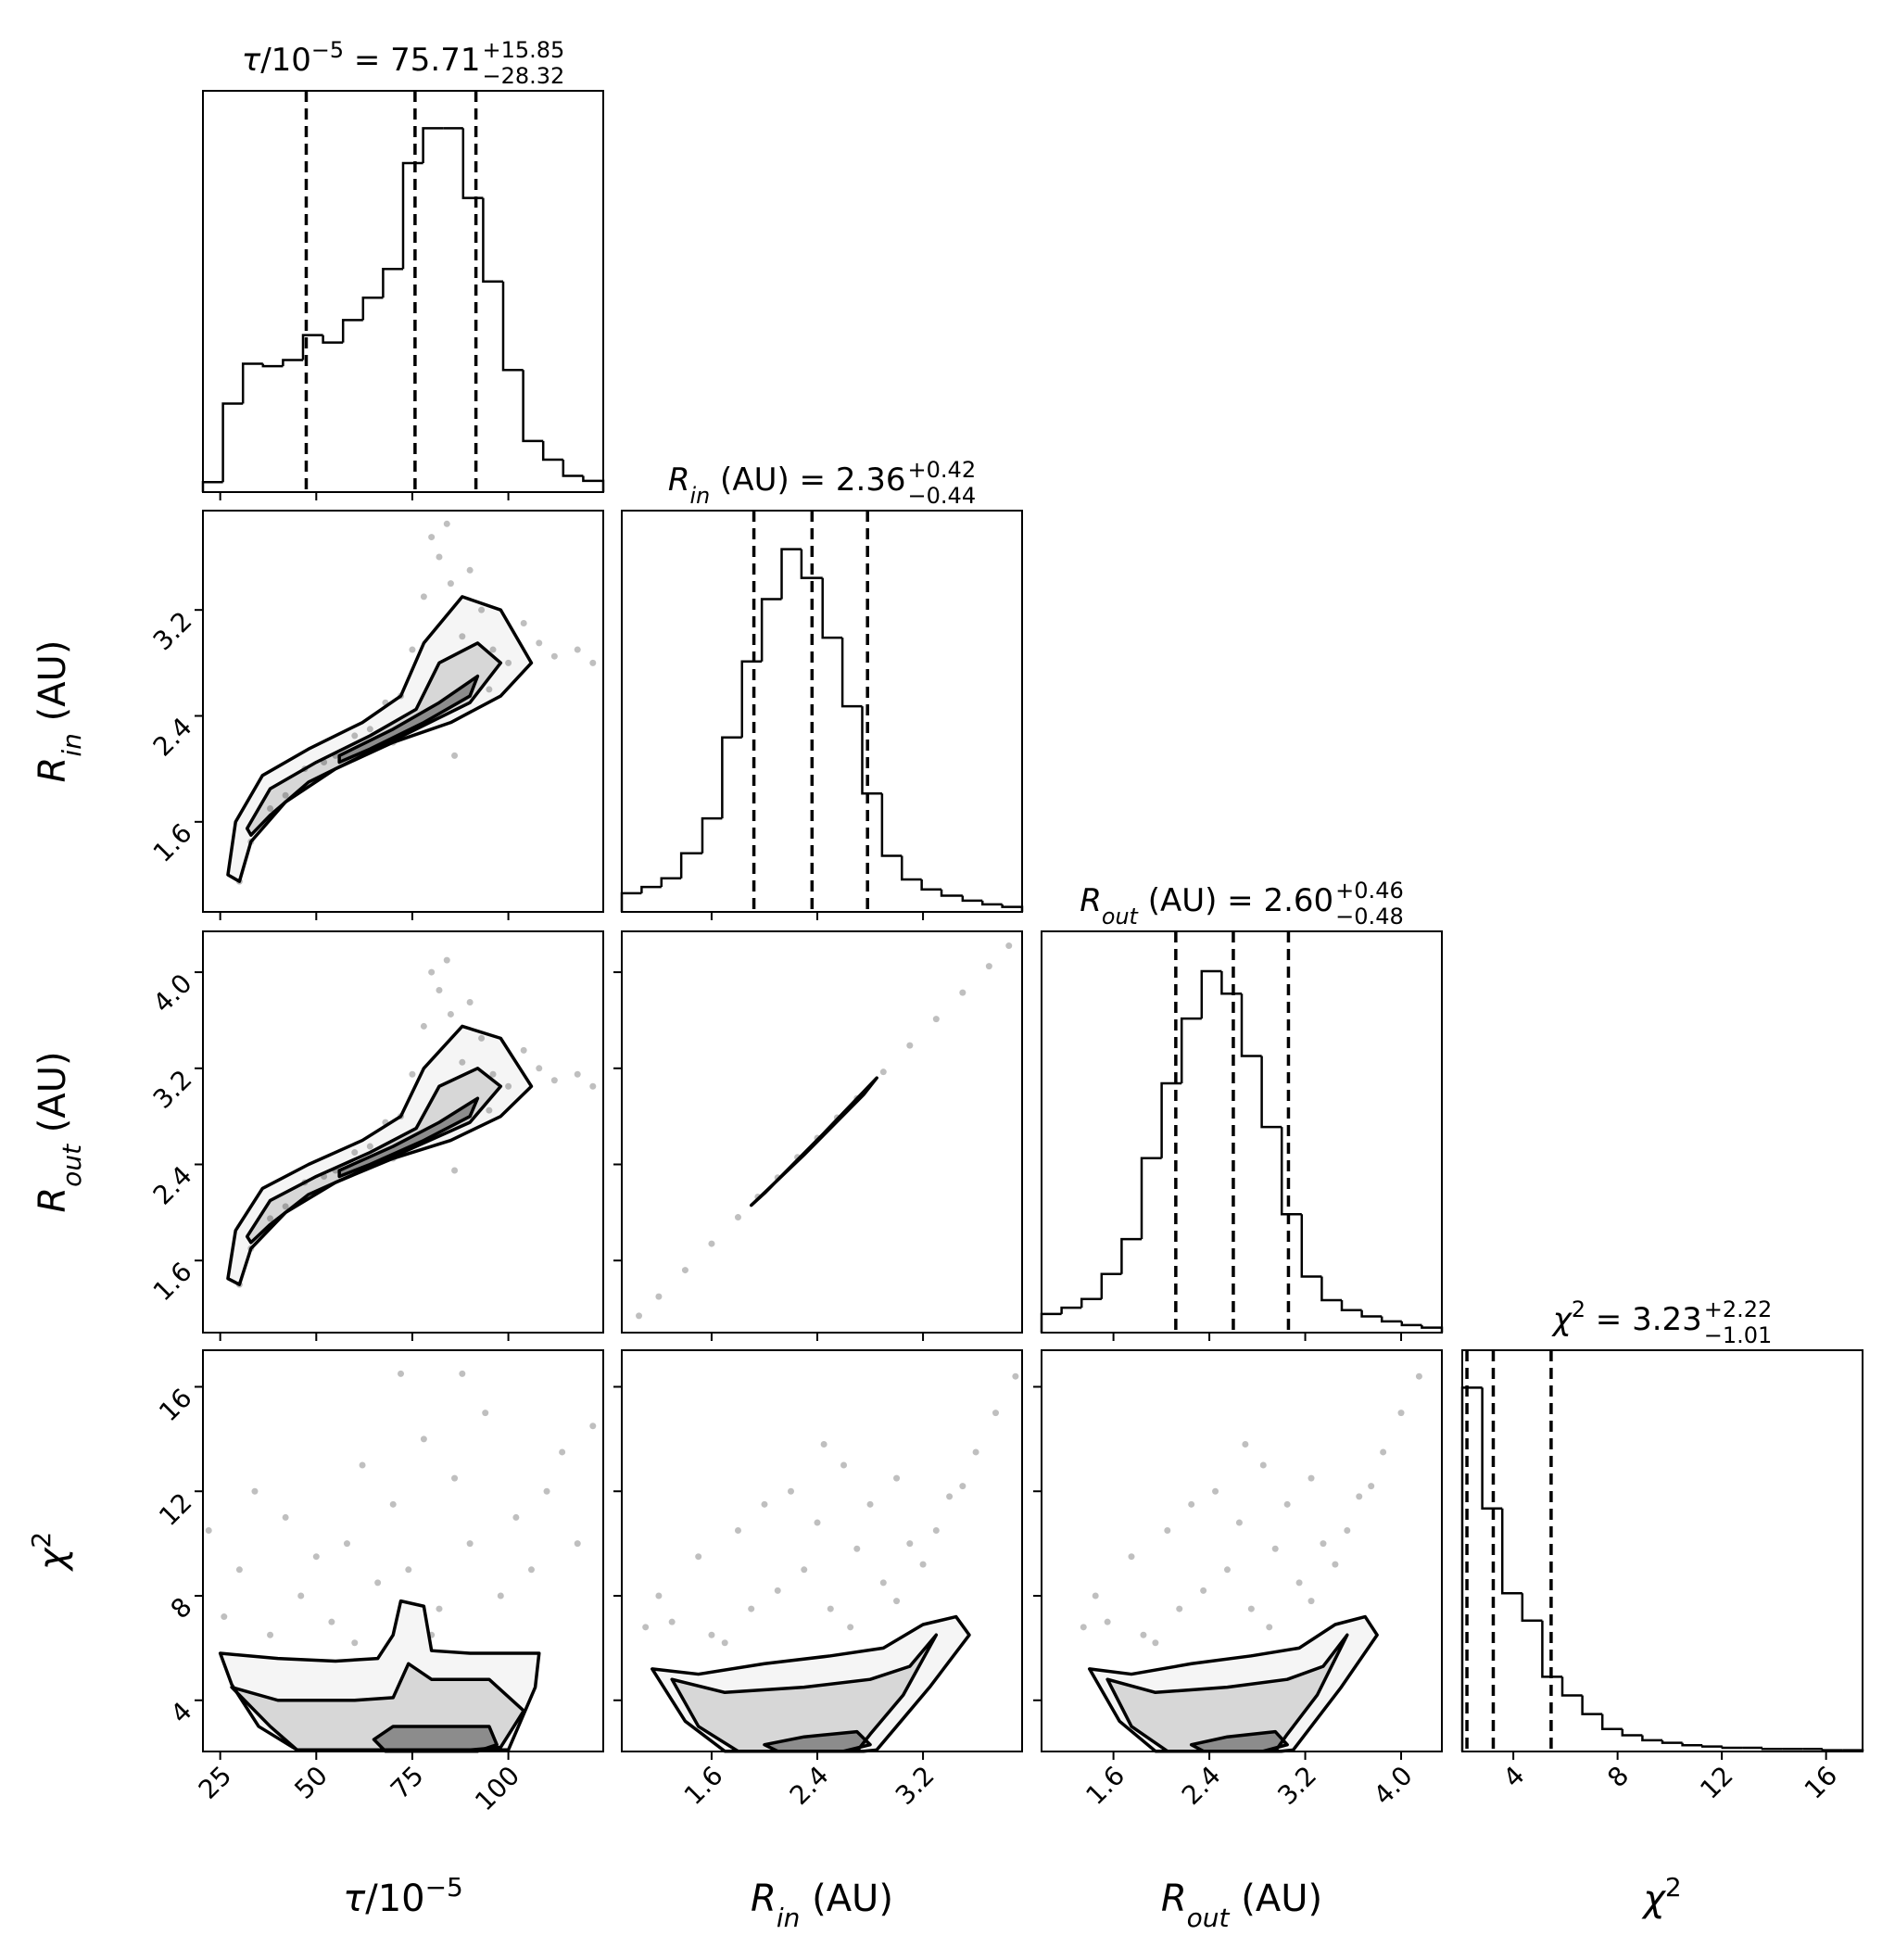  I want to click on label-part: in, so click(789, 1918).